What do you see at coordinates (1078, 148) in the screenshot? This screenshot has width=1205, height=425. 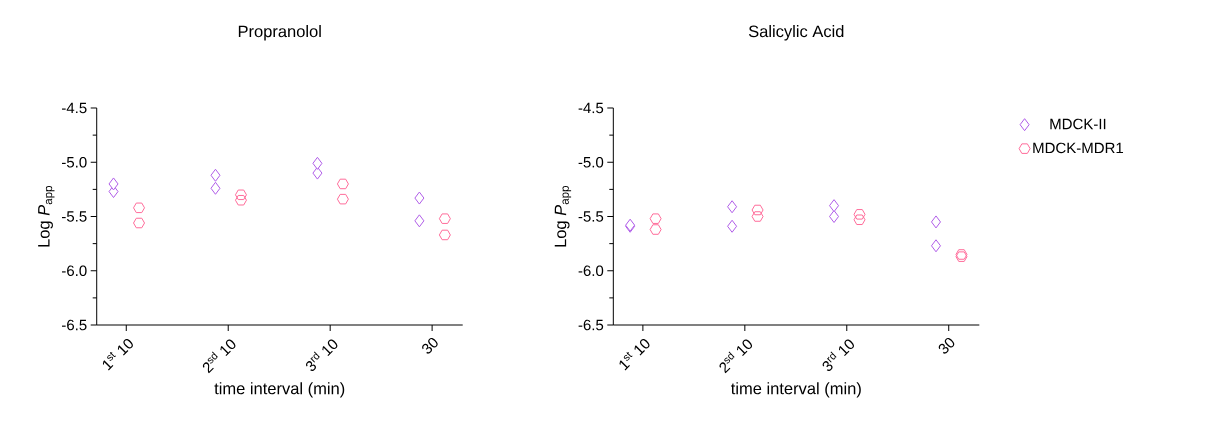 I see `legend-label: MDCK-MDR1` at bounding box center [1078, 148].